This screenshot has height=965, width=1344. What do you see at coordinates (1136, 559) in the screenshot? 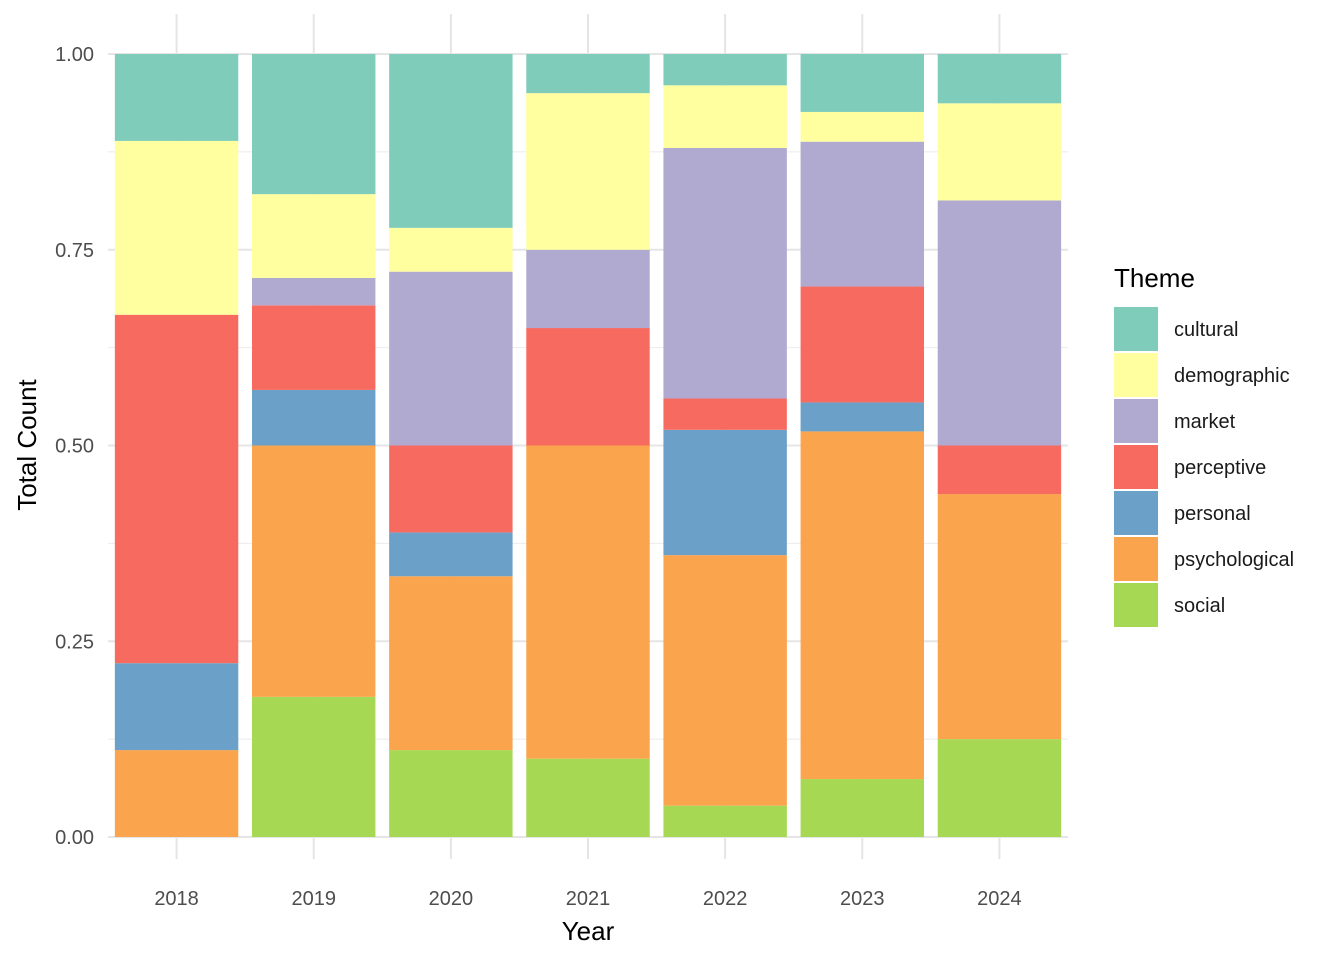
I see `legend-key-psychological` at bounding box center [1136, 559].